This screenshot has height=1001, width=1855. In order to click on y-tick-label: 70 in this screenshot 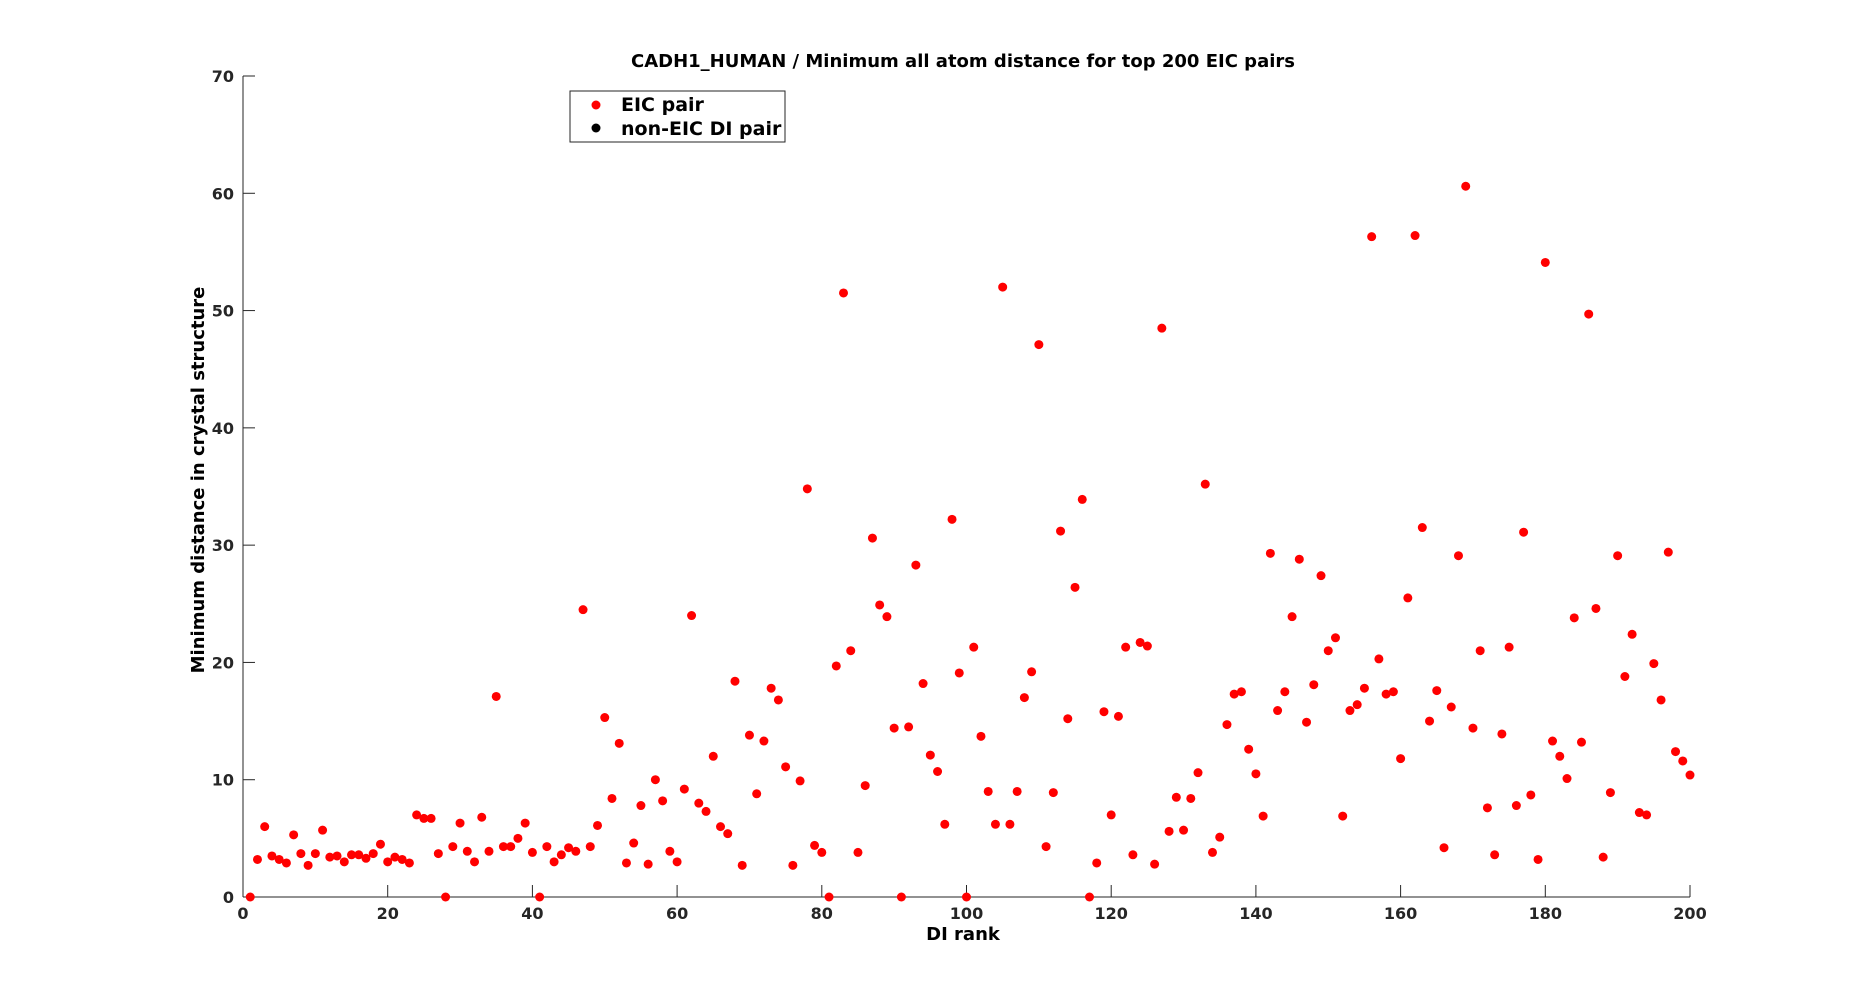, I will do `click(223, 76)`.